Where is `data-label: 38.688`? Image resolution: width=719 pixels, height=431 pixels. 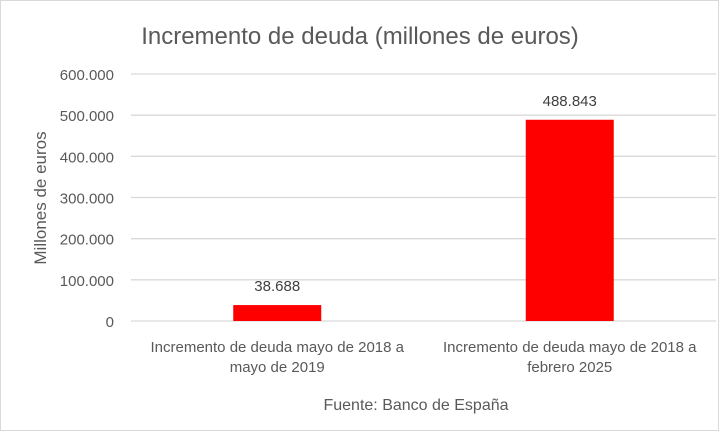 data-label: 38.688 is located at coordinates (277, 286).